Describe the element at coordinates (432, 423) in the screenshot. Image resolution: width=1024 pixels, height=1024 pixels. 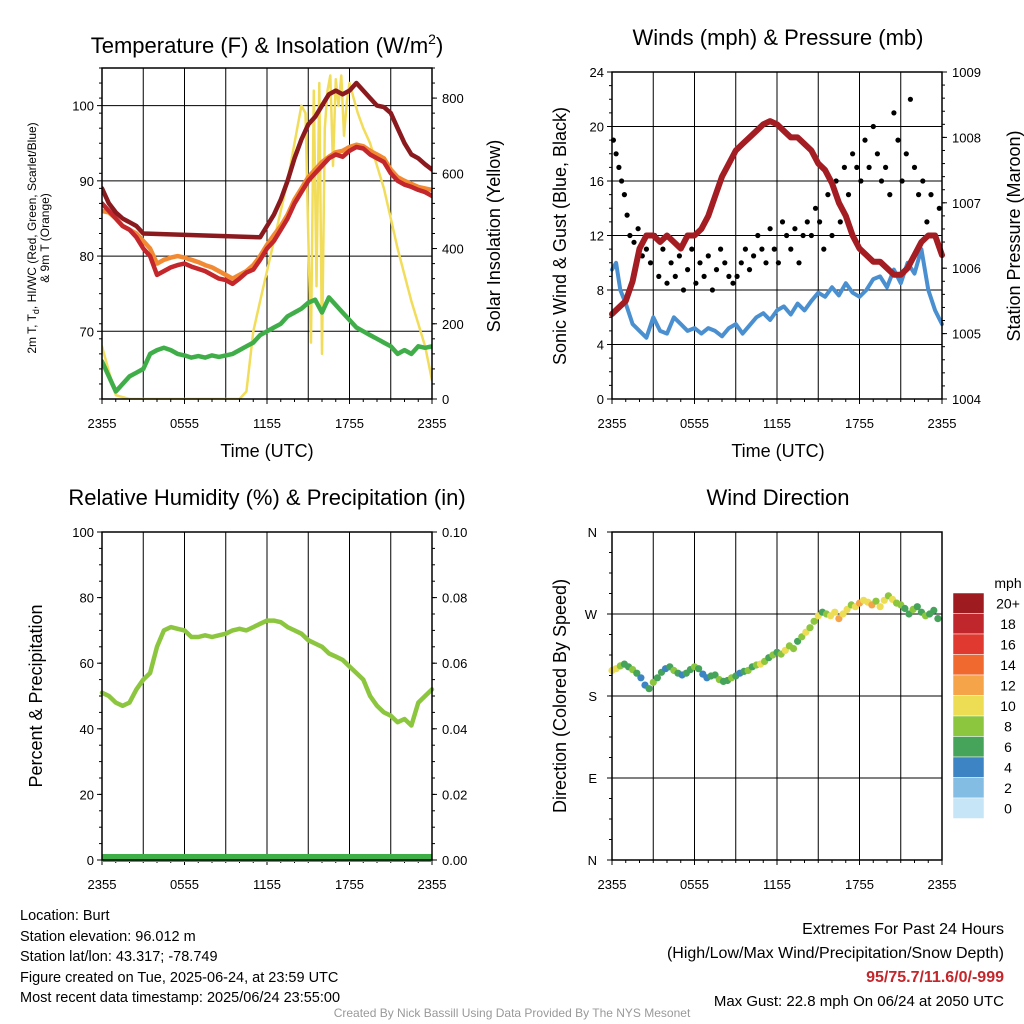
I see `temp-xtick-label: 2355` at that location.